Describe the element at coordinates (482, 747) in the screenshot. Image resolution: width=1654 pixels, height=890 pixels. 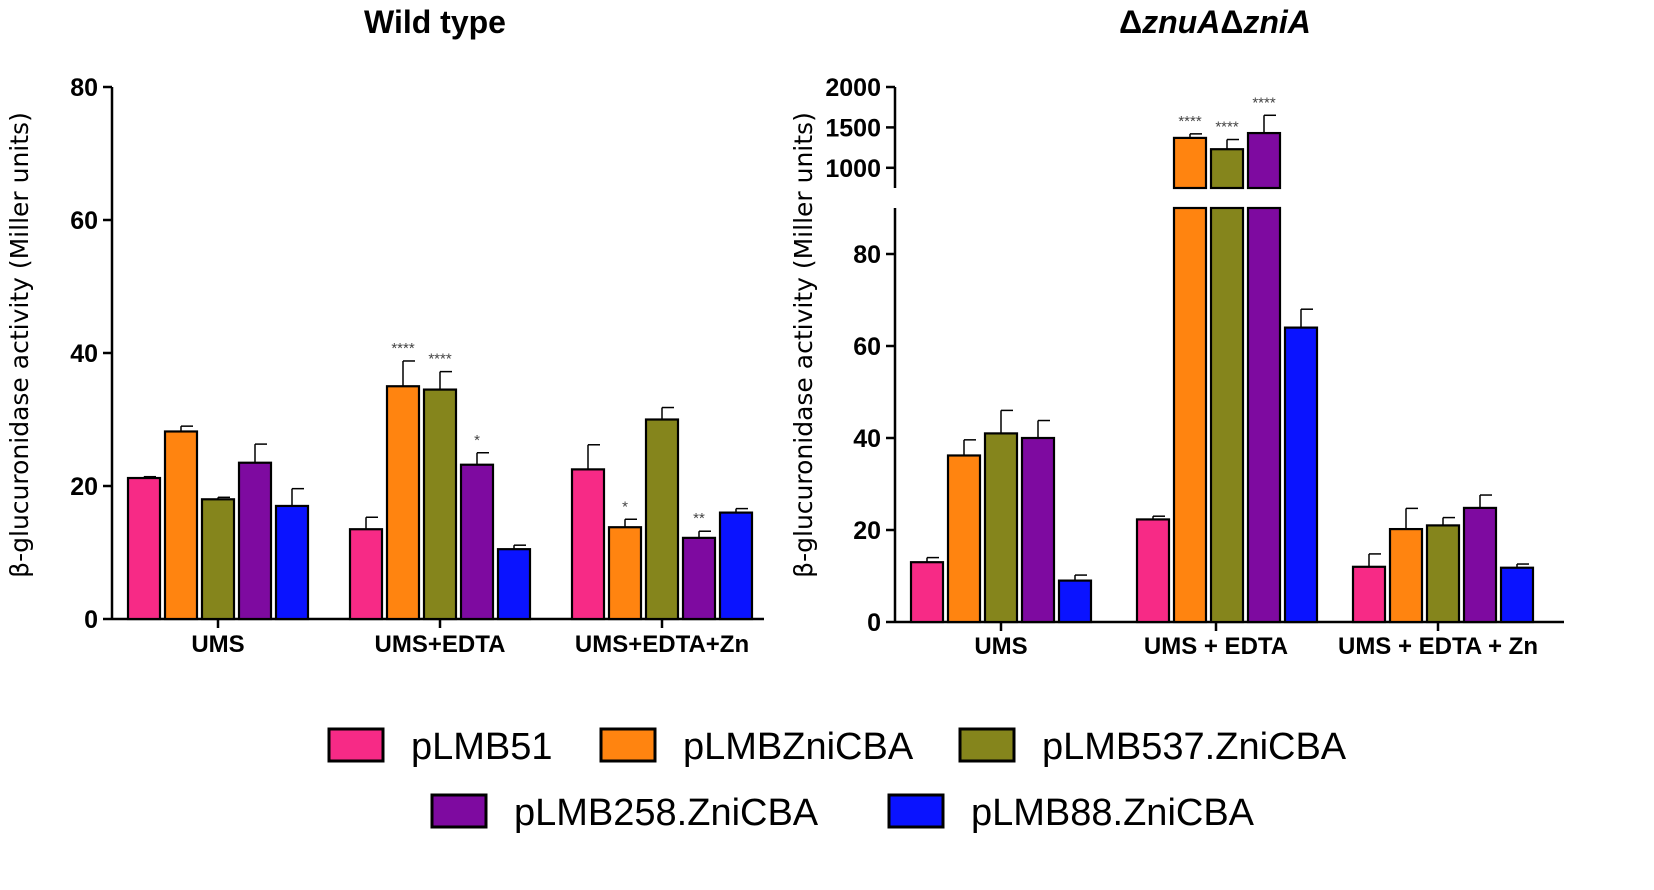
I see `legend-label: pLMB51` at that location.